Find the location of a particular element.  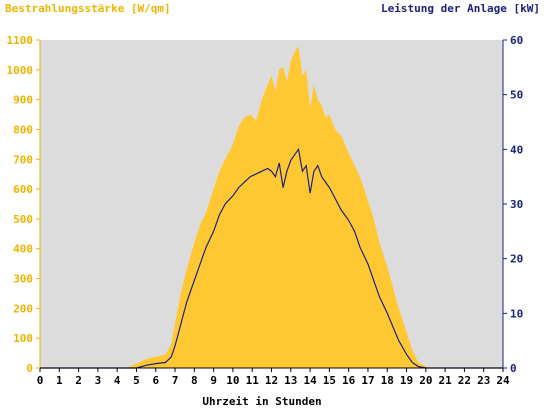

x-tick-label: 15 is located at coordinates (329, 380).